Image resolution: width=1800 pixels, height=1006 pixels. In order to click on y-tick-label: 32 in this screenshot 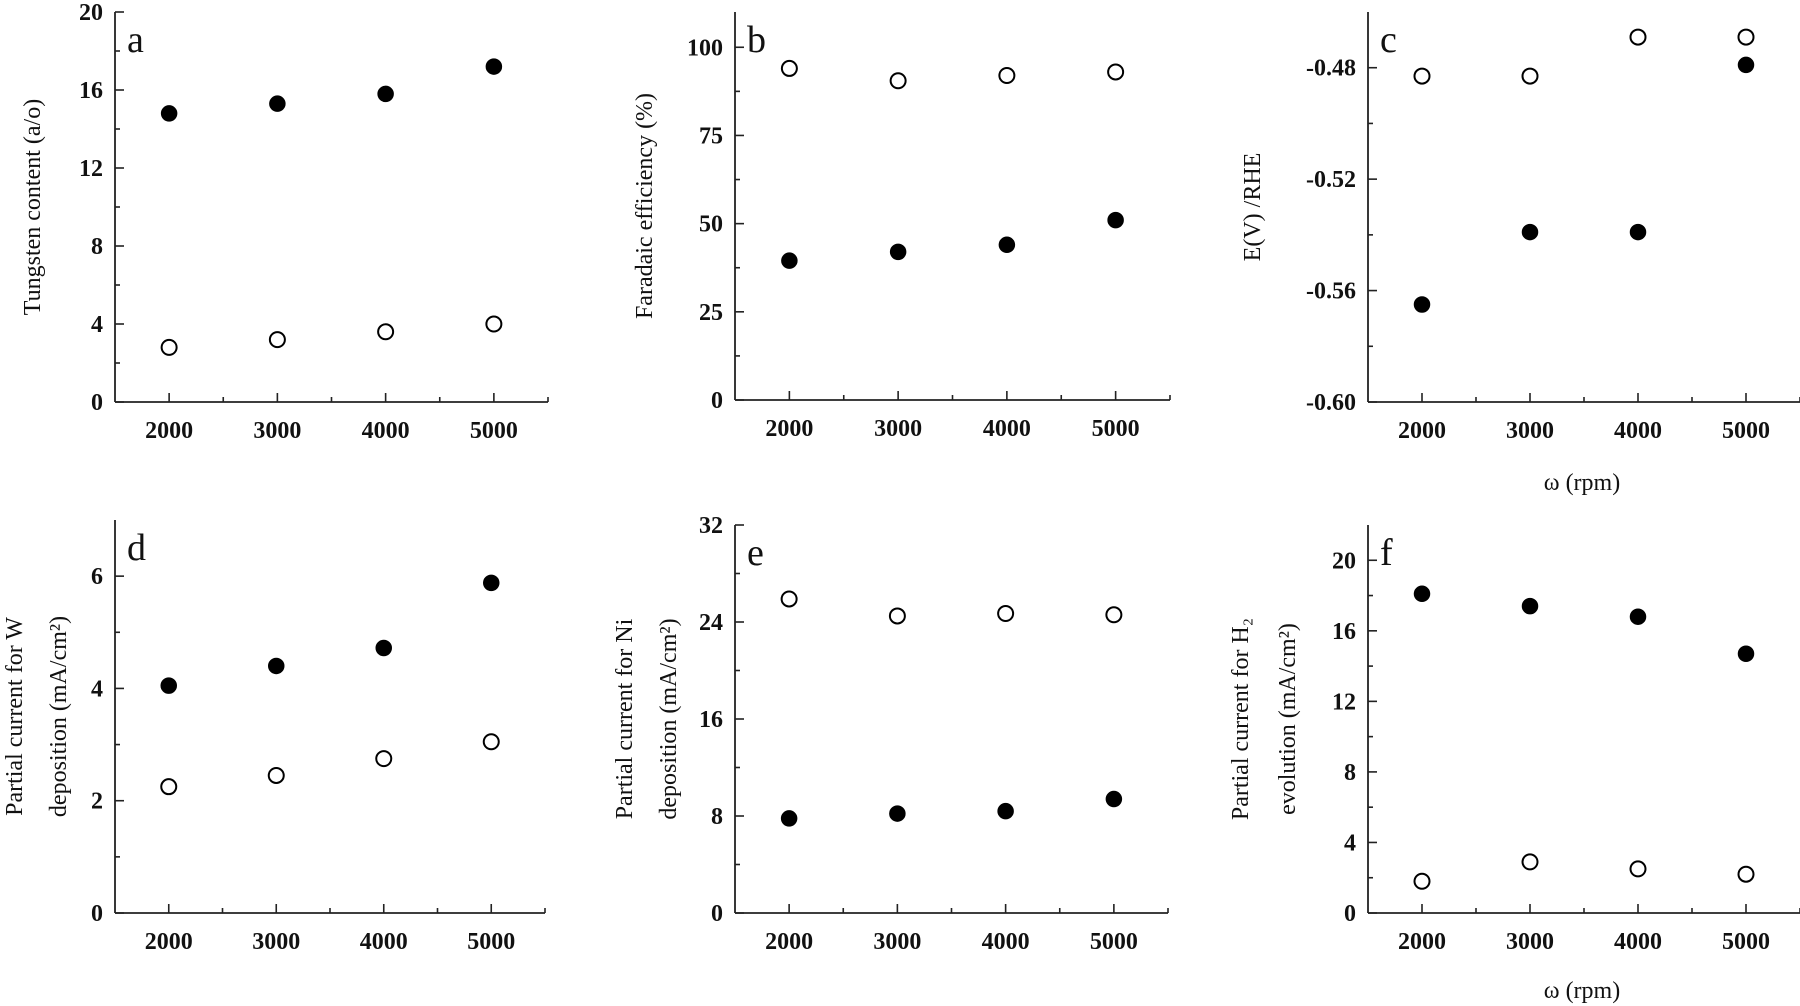, I will do `click(711, 526)`.